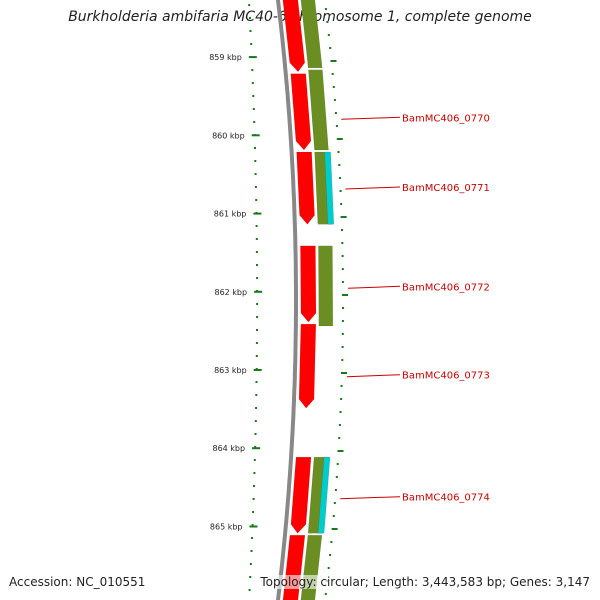 This screenshot has width=600, height=600. Describe the element at coordinates (446, 287) in the screenshot. I see `gene-label: BamMC406_0772` at that location.